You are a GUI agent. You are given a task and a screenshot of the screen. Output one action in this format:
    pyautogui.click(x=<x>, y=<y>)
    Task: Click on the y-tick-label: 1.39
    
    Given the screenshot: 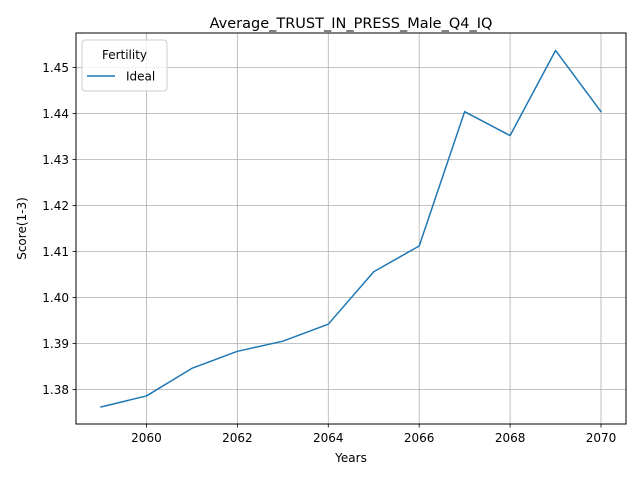 What is the action you would take?
    pyautogui.click(x=55, y=344)
    